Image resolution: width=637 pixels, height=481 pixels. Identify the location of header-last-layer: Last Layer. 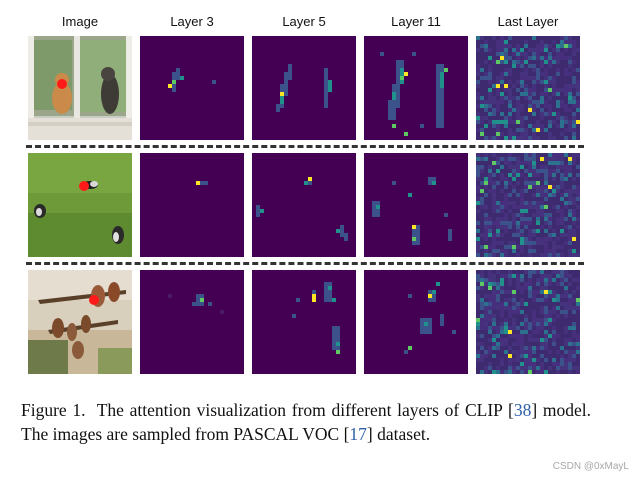
(528, 21).